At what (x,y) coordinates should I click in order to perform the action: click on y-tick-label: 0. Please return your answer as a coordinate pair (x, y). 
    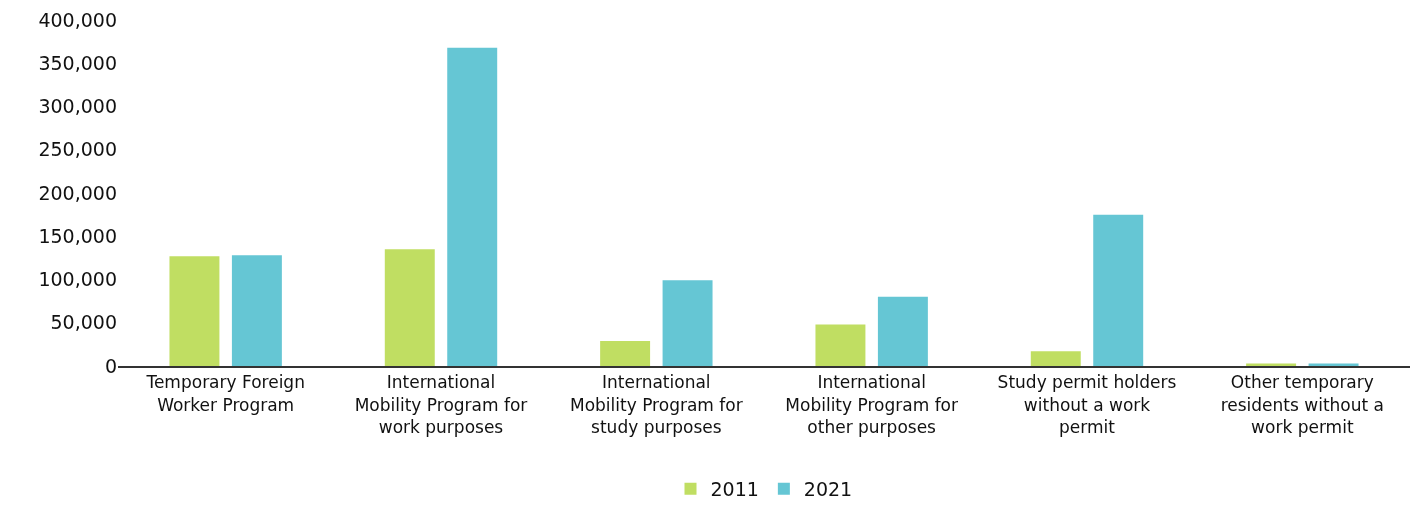
    Looking at the image, I should click on (110, 365).